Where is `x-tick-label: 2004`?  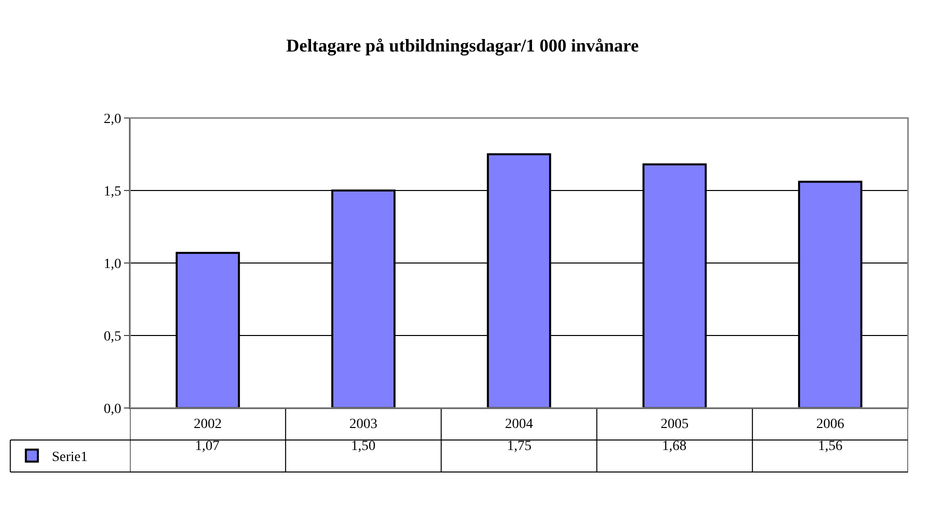 x-tick-label: 2004 is located at coordinates (519, 424).